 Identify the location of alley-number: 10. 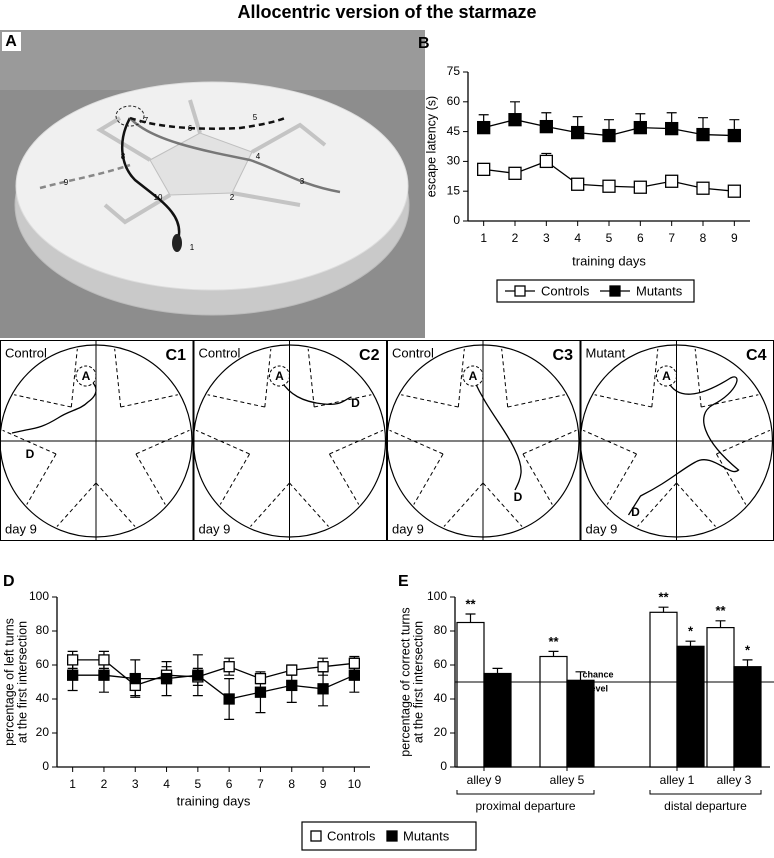
(158, 197).